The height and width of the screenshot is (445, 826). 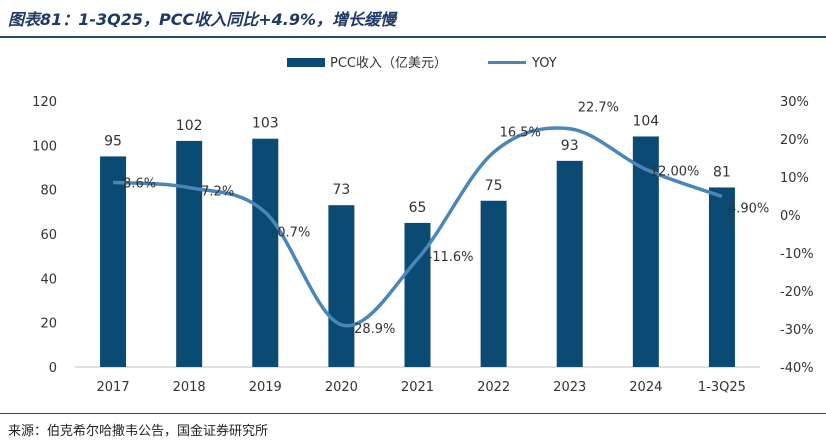 What do you see at coordinates (217, 192) in the screenshot?
I see `yoy-value-label: 7.2%` at bounding box center [217, 192].